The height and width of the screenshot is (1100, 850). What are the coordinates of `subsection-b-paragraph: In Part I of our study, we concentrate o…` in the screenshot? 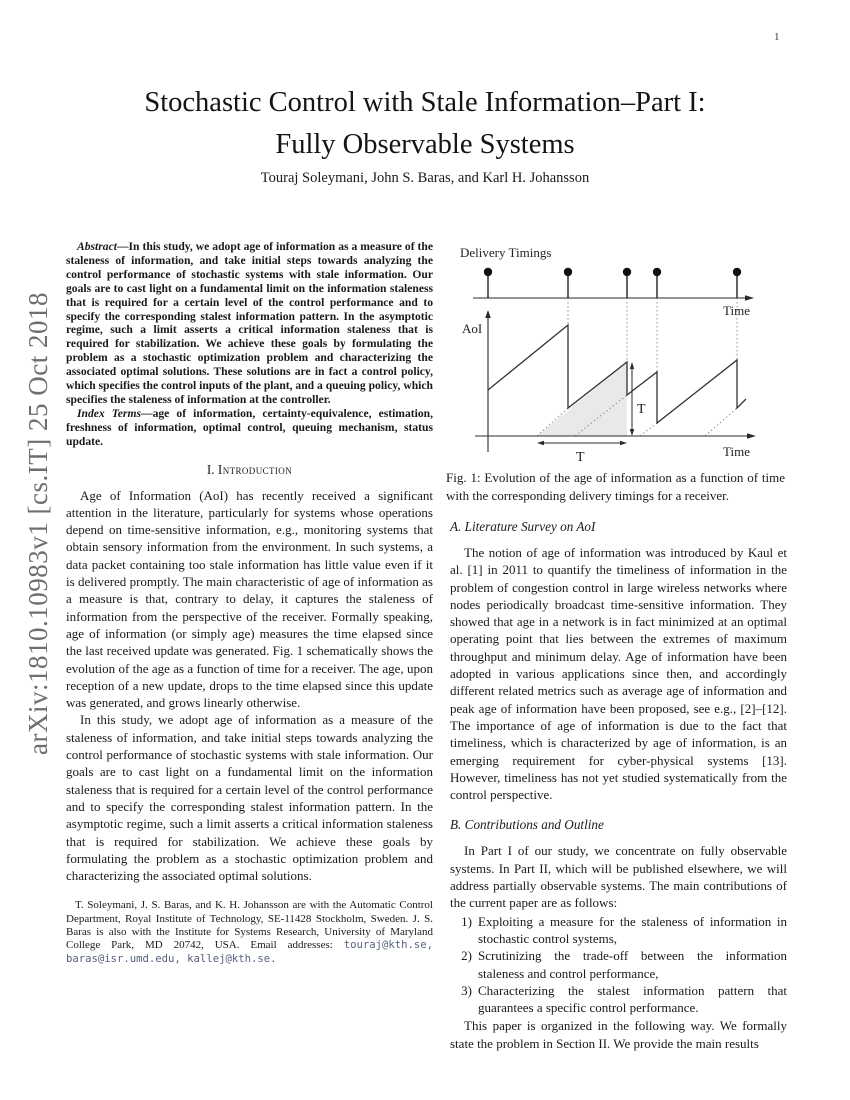 It's located at (618, 877).